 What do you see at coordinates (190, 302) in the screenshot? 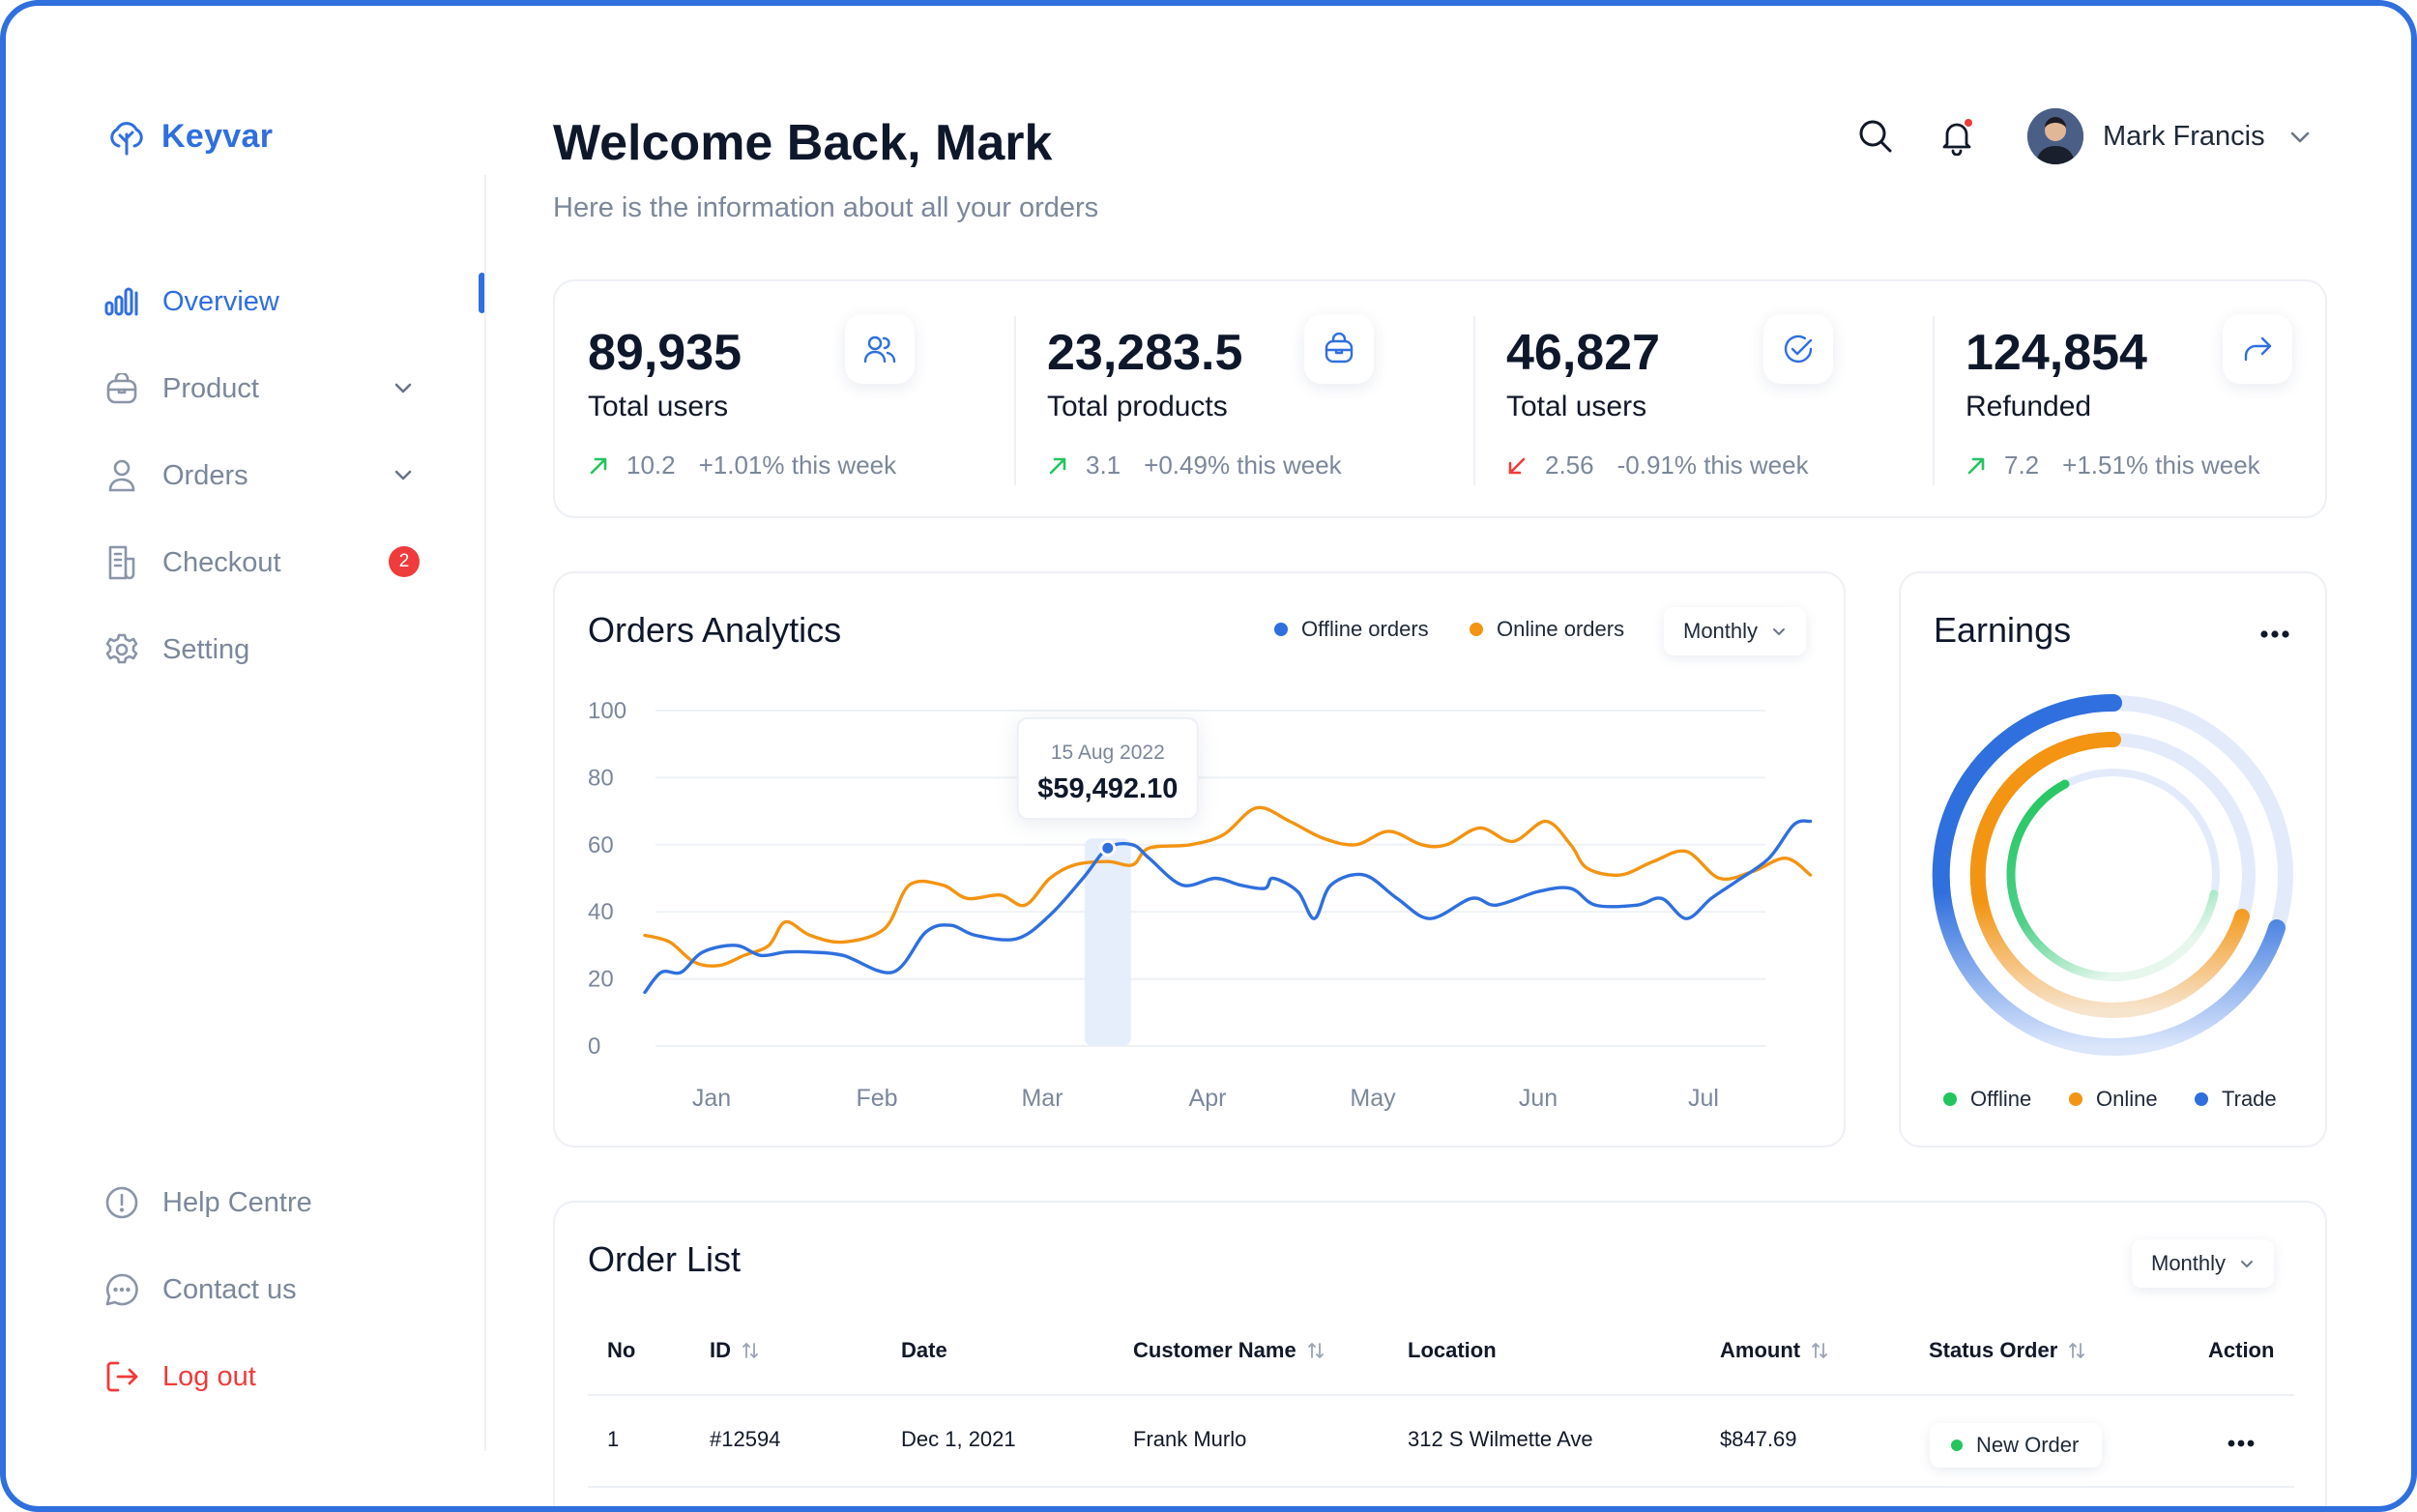
I see `sidebar-item-overview: Overview` at bounding box center [190, 302].